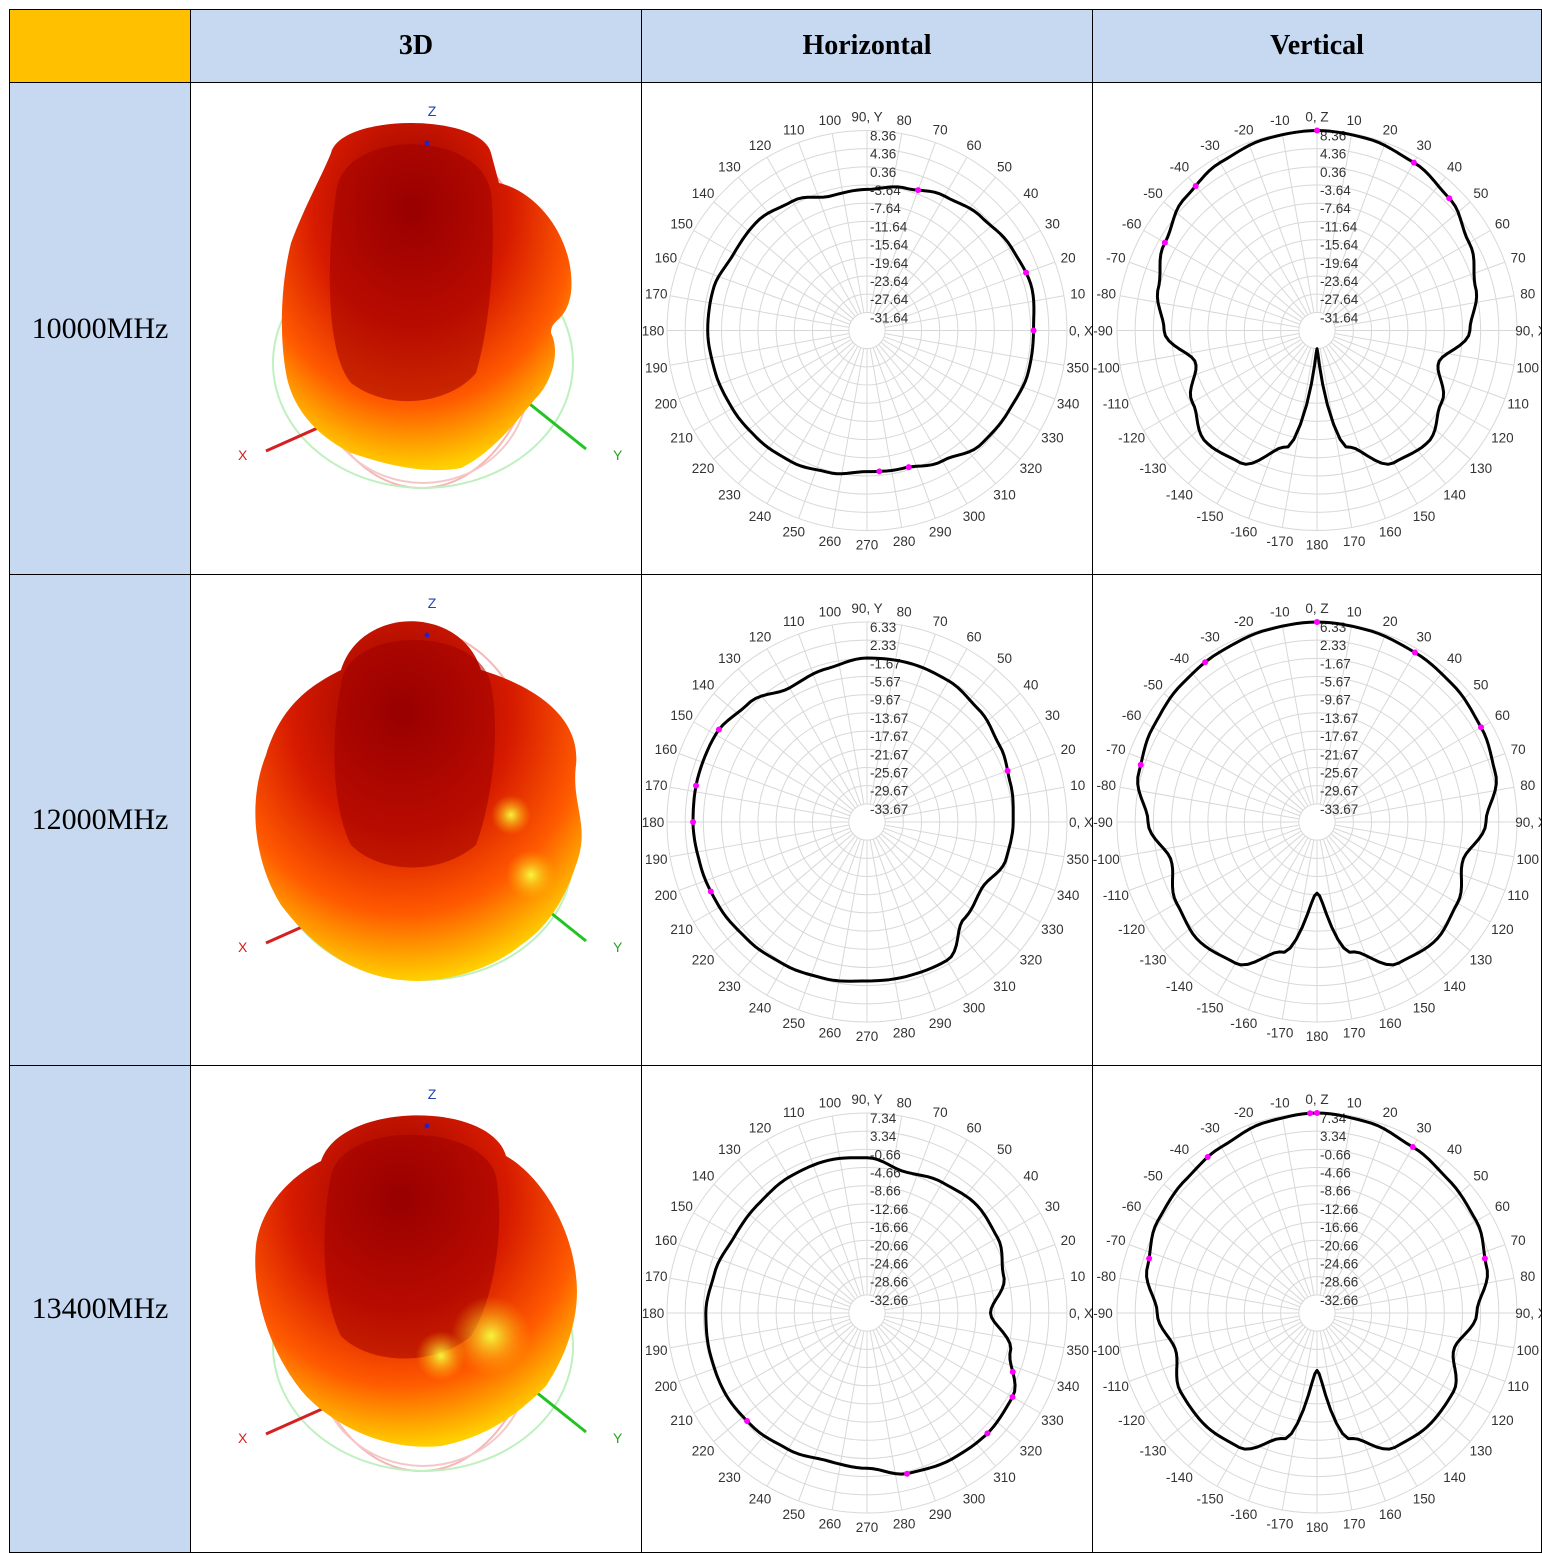 This screenshot has width=1542, height=1553. Describe the element at coordinates (1106, 1276) in the screenshot. I see `angle-label: -80` at that location.